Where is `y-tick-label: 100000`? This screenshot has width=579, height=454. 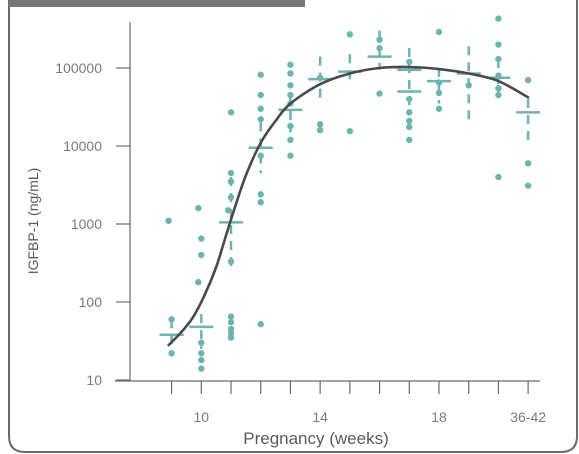 y-tick-label: 100000 is located at coordinates (78, 68).